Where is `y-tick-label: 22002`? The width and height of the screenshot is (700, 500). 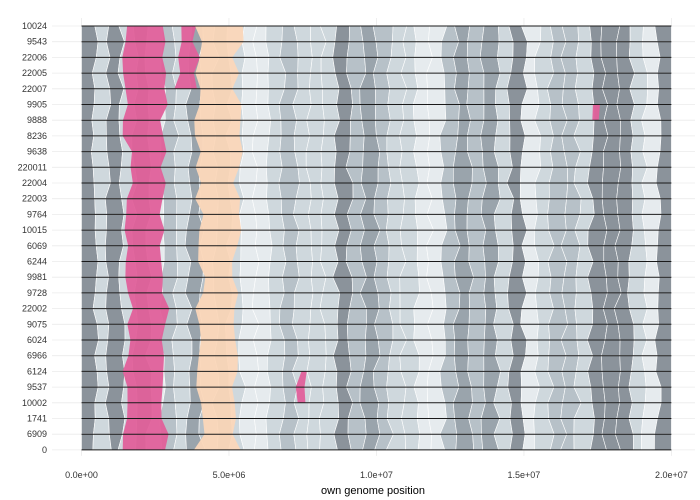 y-tick-label: 22002 is located at coordinates (34, 309).